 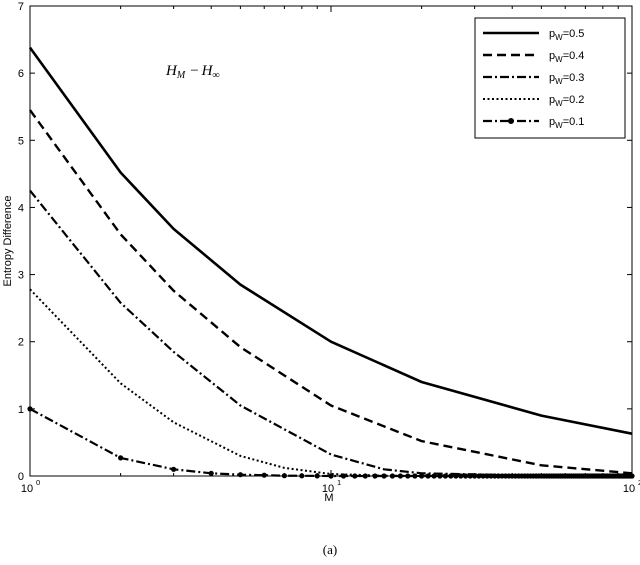 What do you see at coordinates (629, 489) in the screenshot?
I see `x-tick-label-2: 10` at bounding box center [629, 489].